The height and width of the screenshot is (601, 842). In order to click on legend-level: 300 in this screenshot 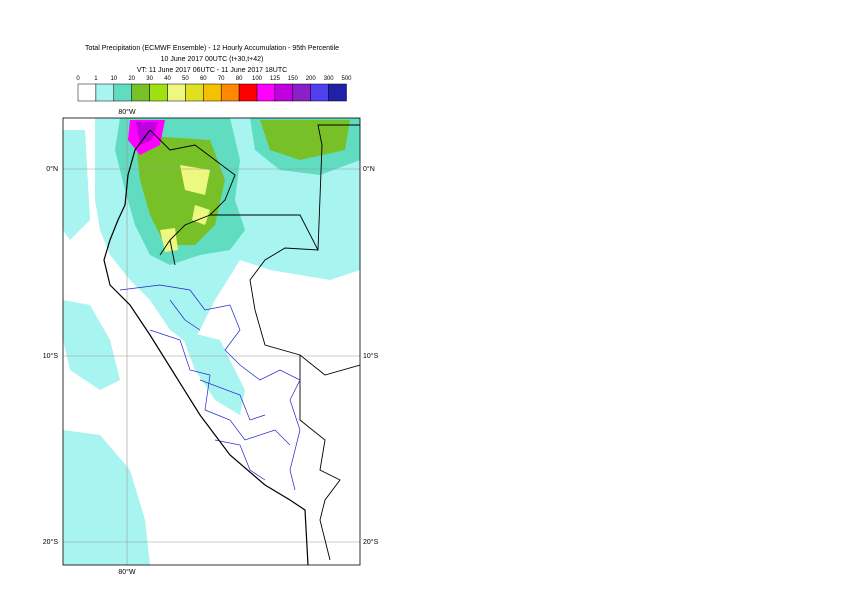, I will do `click(329, 79)`.